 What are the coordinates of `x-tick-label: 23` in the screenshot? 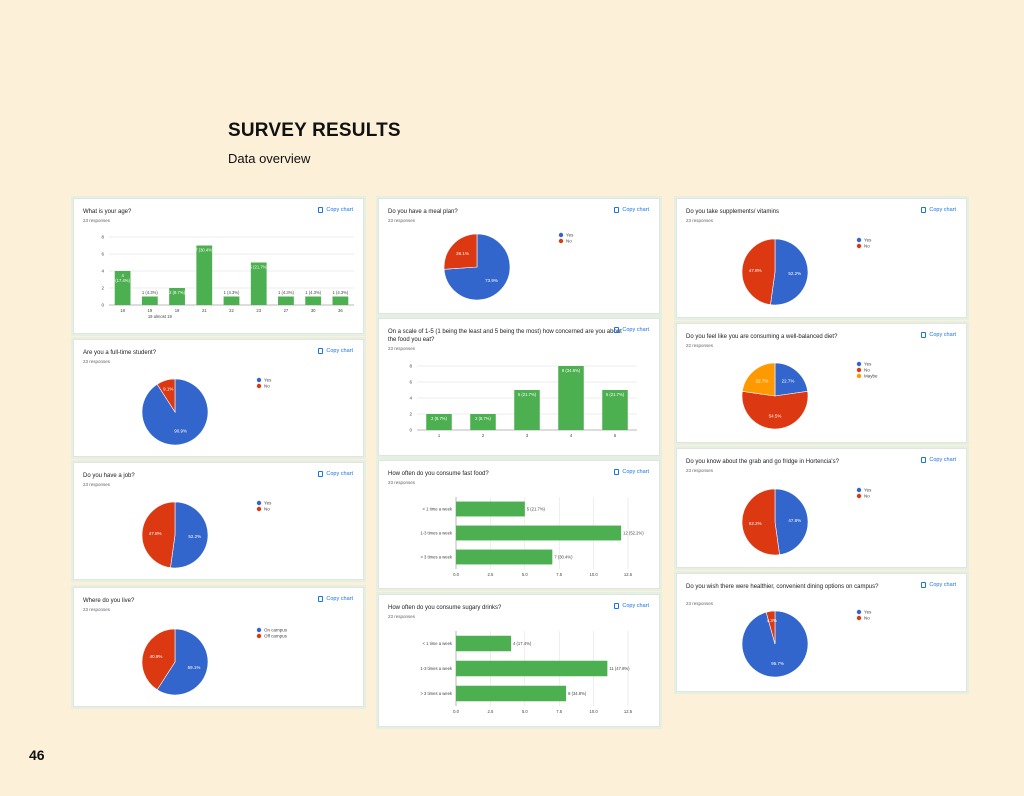 It's located at (258, 310).